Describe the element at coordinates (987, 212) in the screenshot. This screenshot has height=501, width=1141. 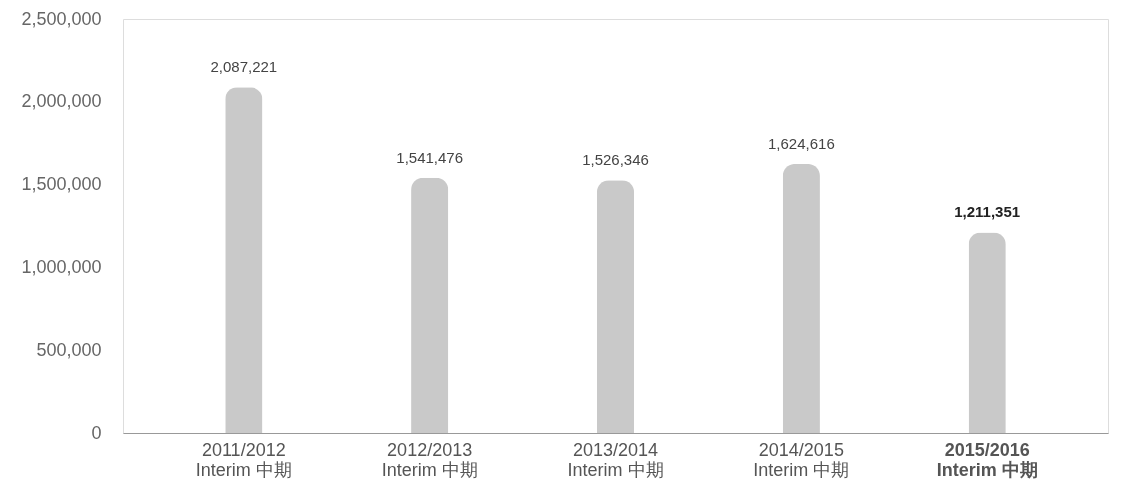
I see `data-label: 1,211,351` at that location.